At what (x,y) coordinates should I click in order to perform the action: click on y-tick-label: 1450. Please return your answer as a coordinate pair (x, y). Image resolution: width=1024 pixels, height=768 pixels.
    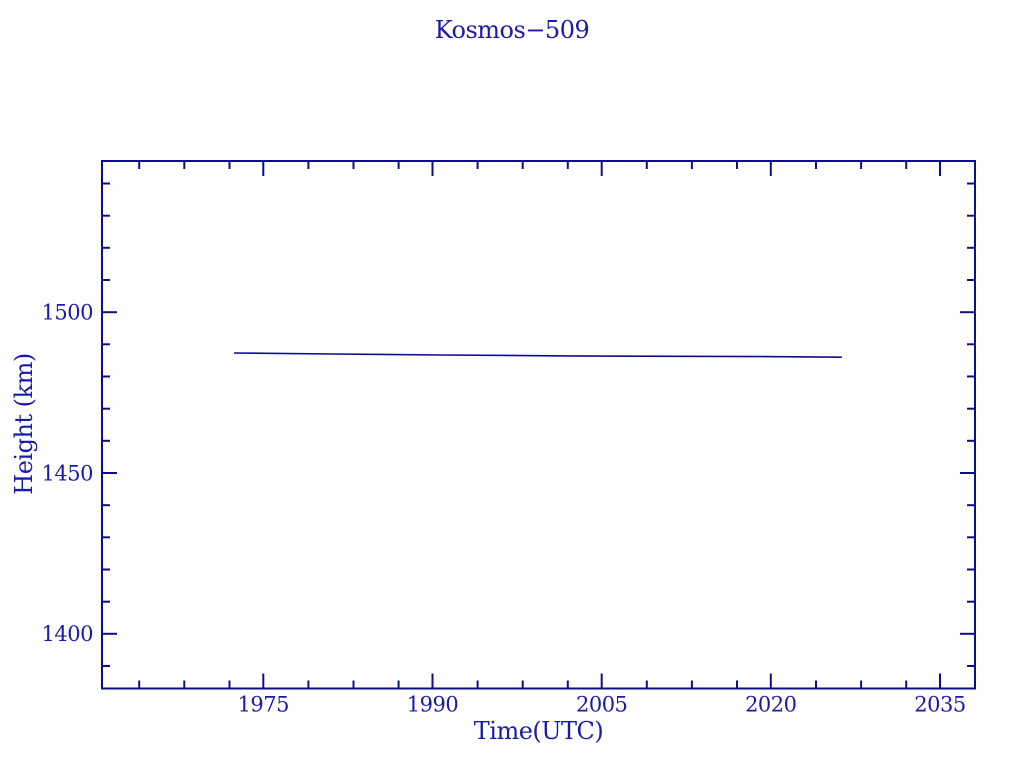
    Looking at the image, I should click on (67, 473).